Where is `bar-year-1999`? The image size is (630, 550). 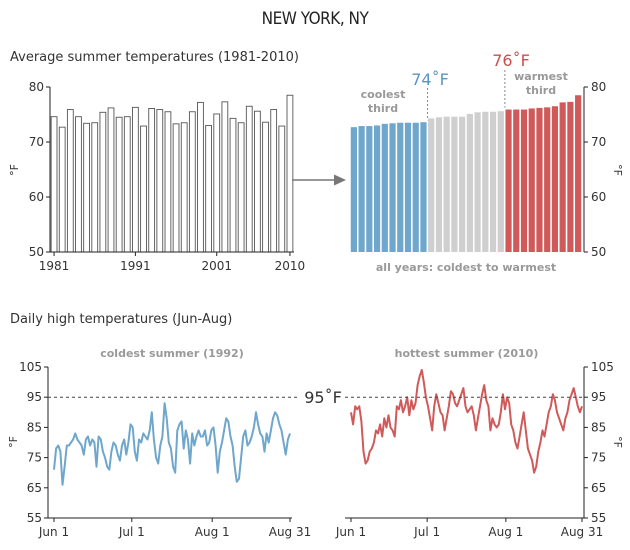 bar-year-1999 is located at coordinates (200, 177).